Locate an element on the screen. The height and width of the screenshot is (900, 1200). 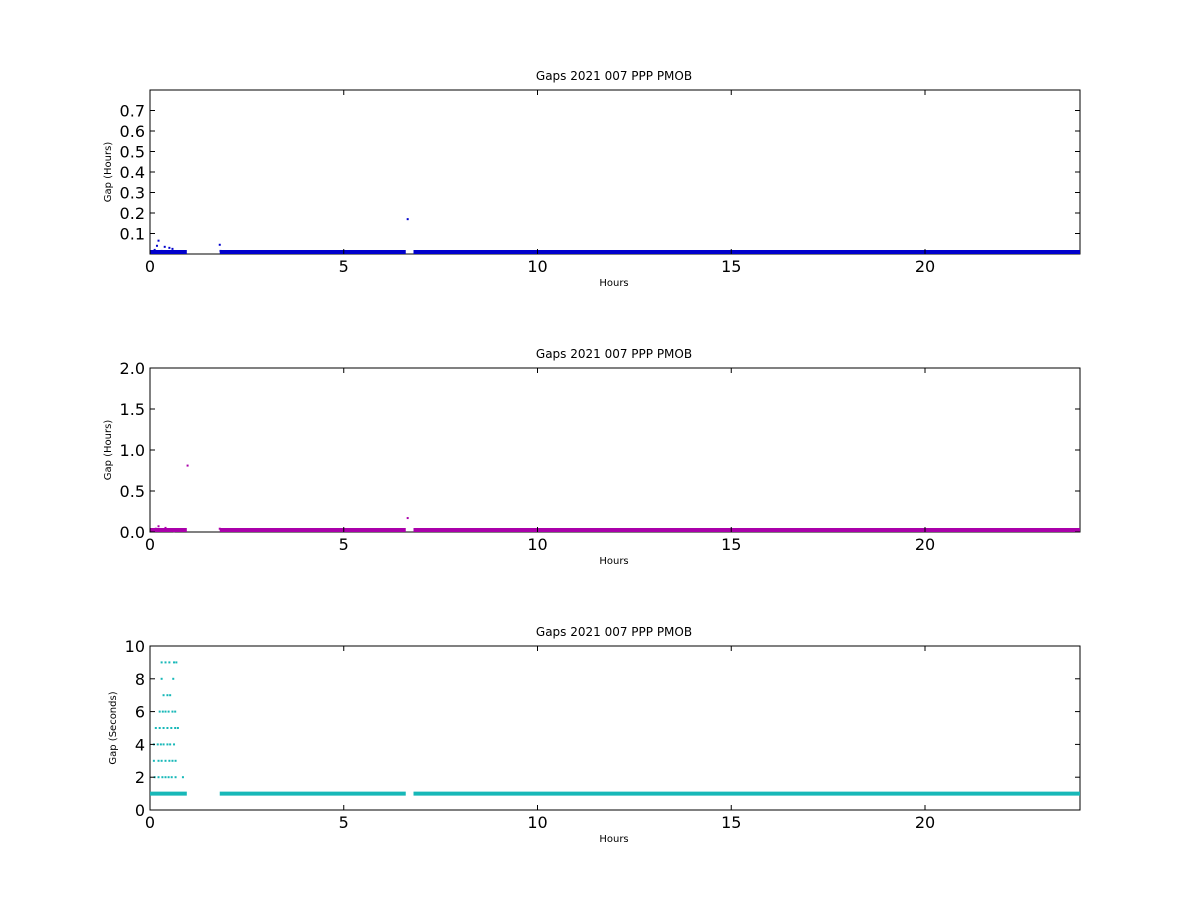
y-tick-label: 10 is located at coordinates (135, 646).